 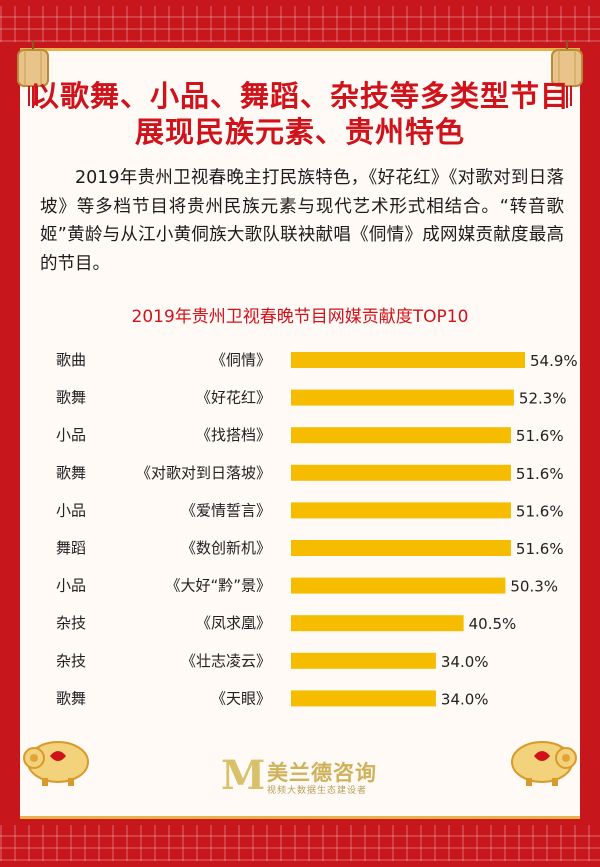 I want to click on value-label: 40.5%, so click(x=493, y=624).